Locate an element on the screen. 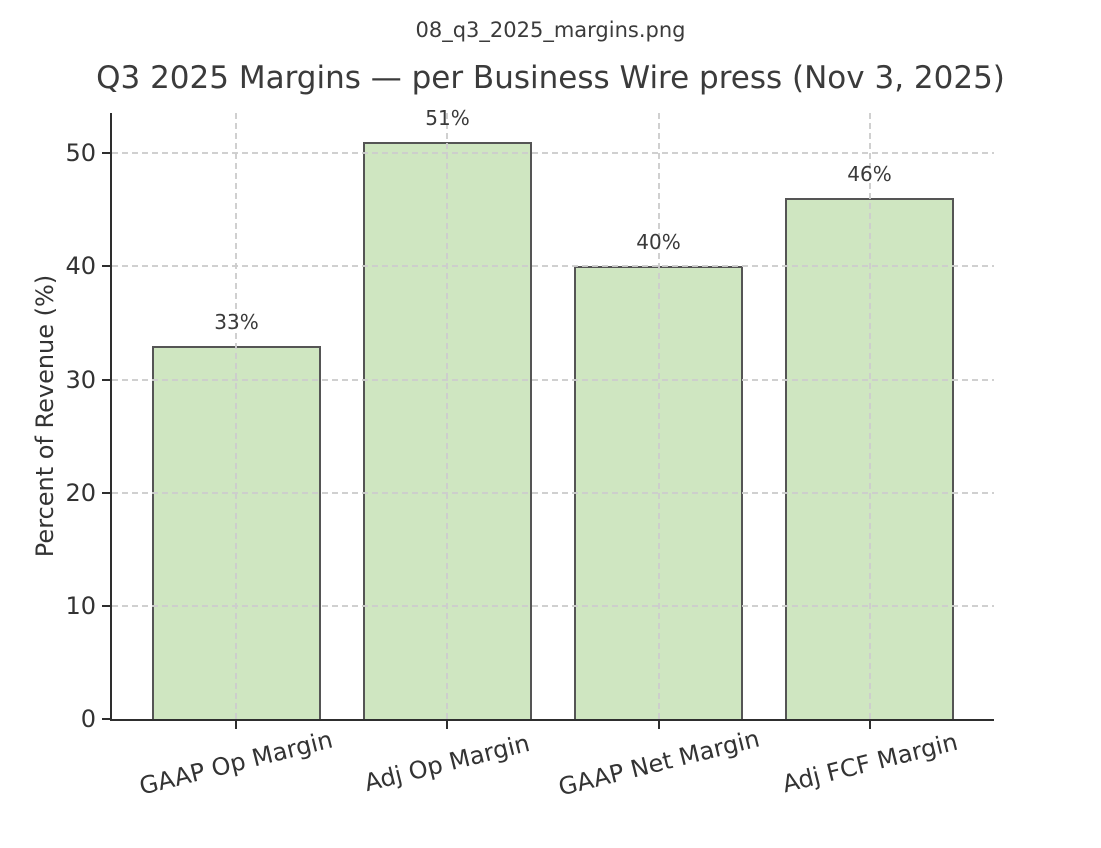 The image size is (1101, 848). y-tick-label: 50 is located at coordinates (80, 153).